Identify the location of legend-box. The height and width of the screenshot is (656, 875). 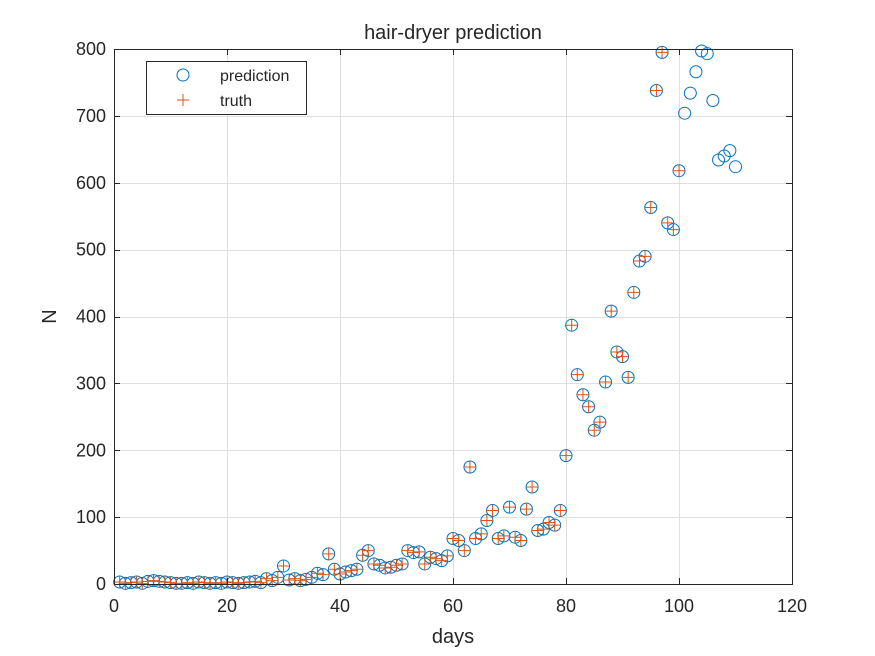
(226, 88).